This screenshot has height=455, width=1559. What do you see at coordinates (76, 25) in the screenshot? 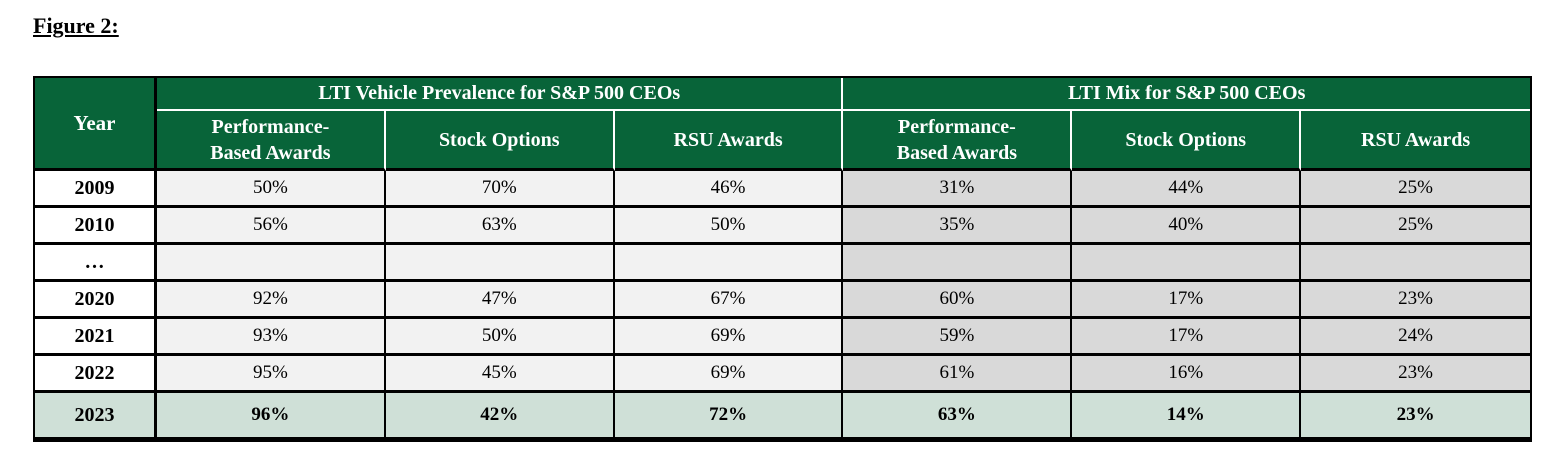
I see `figure-label: Figure 2:` at bounding box center [76, 25].